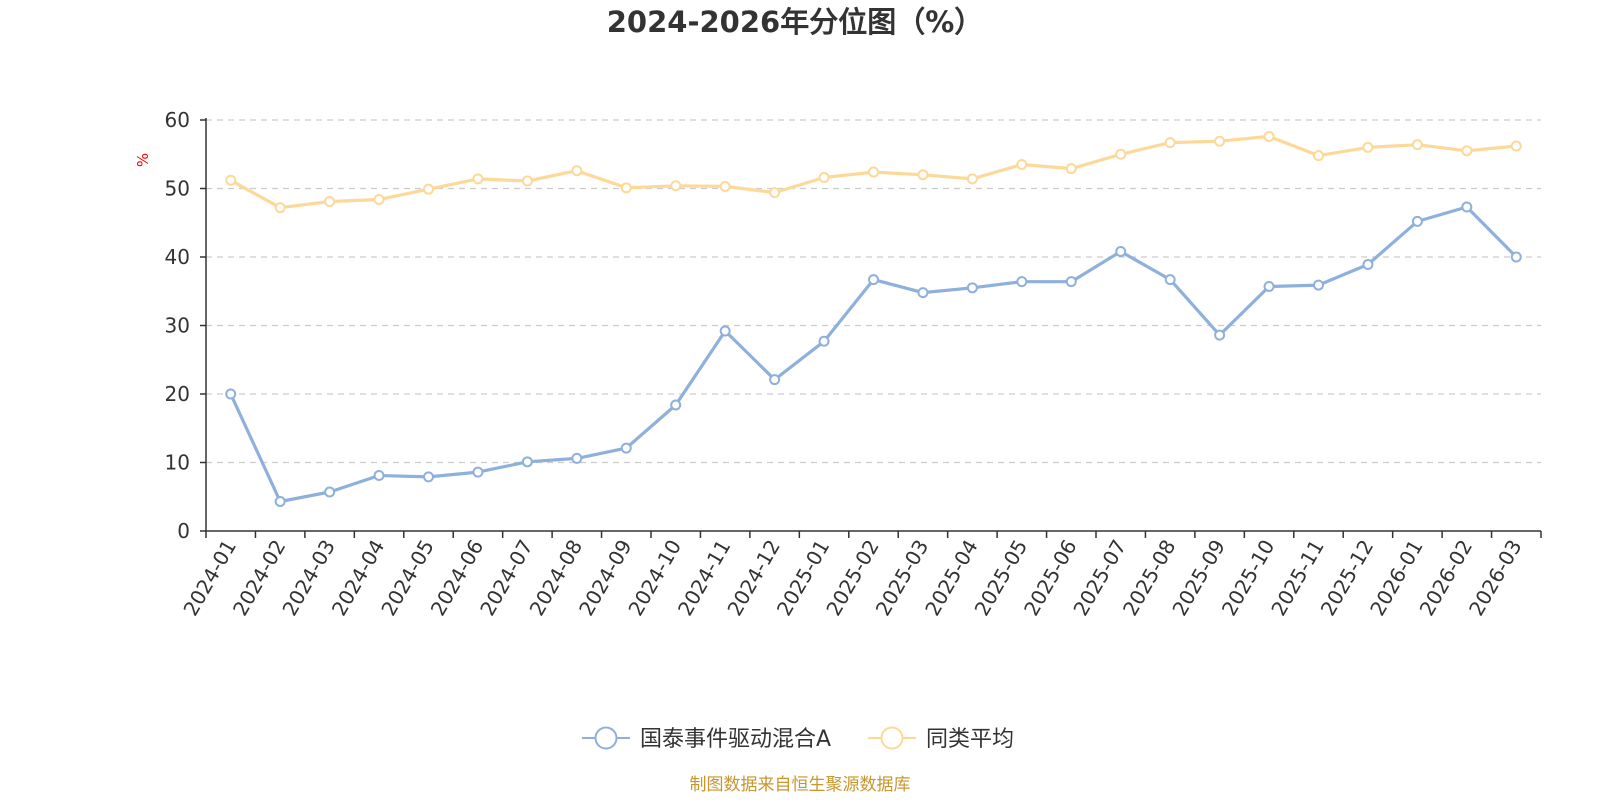 The height and width of the screenshot is (800, 1600). What do you see at coordinates (177, 257) in the screenshot?
I see `y-tick-label: 40` at bounding box center [177, 257].